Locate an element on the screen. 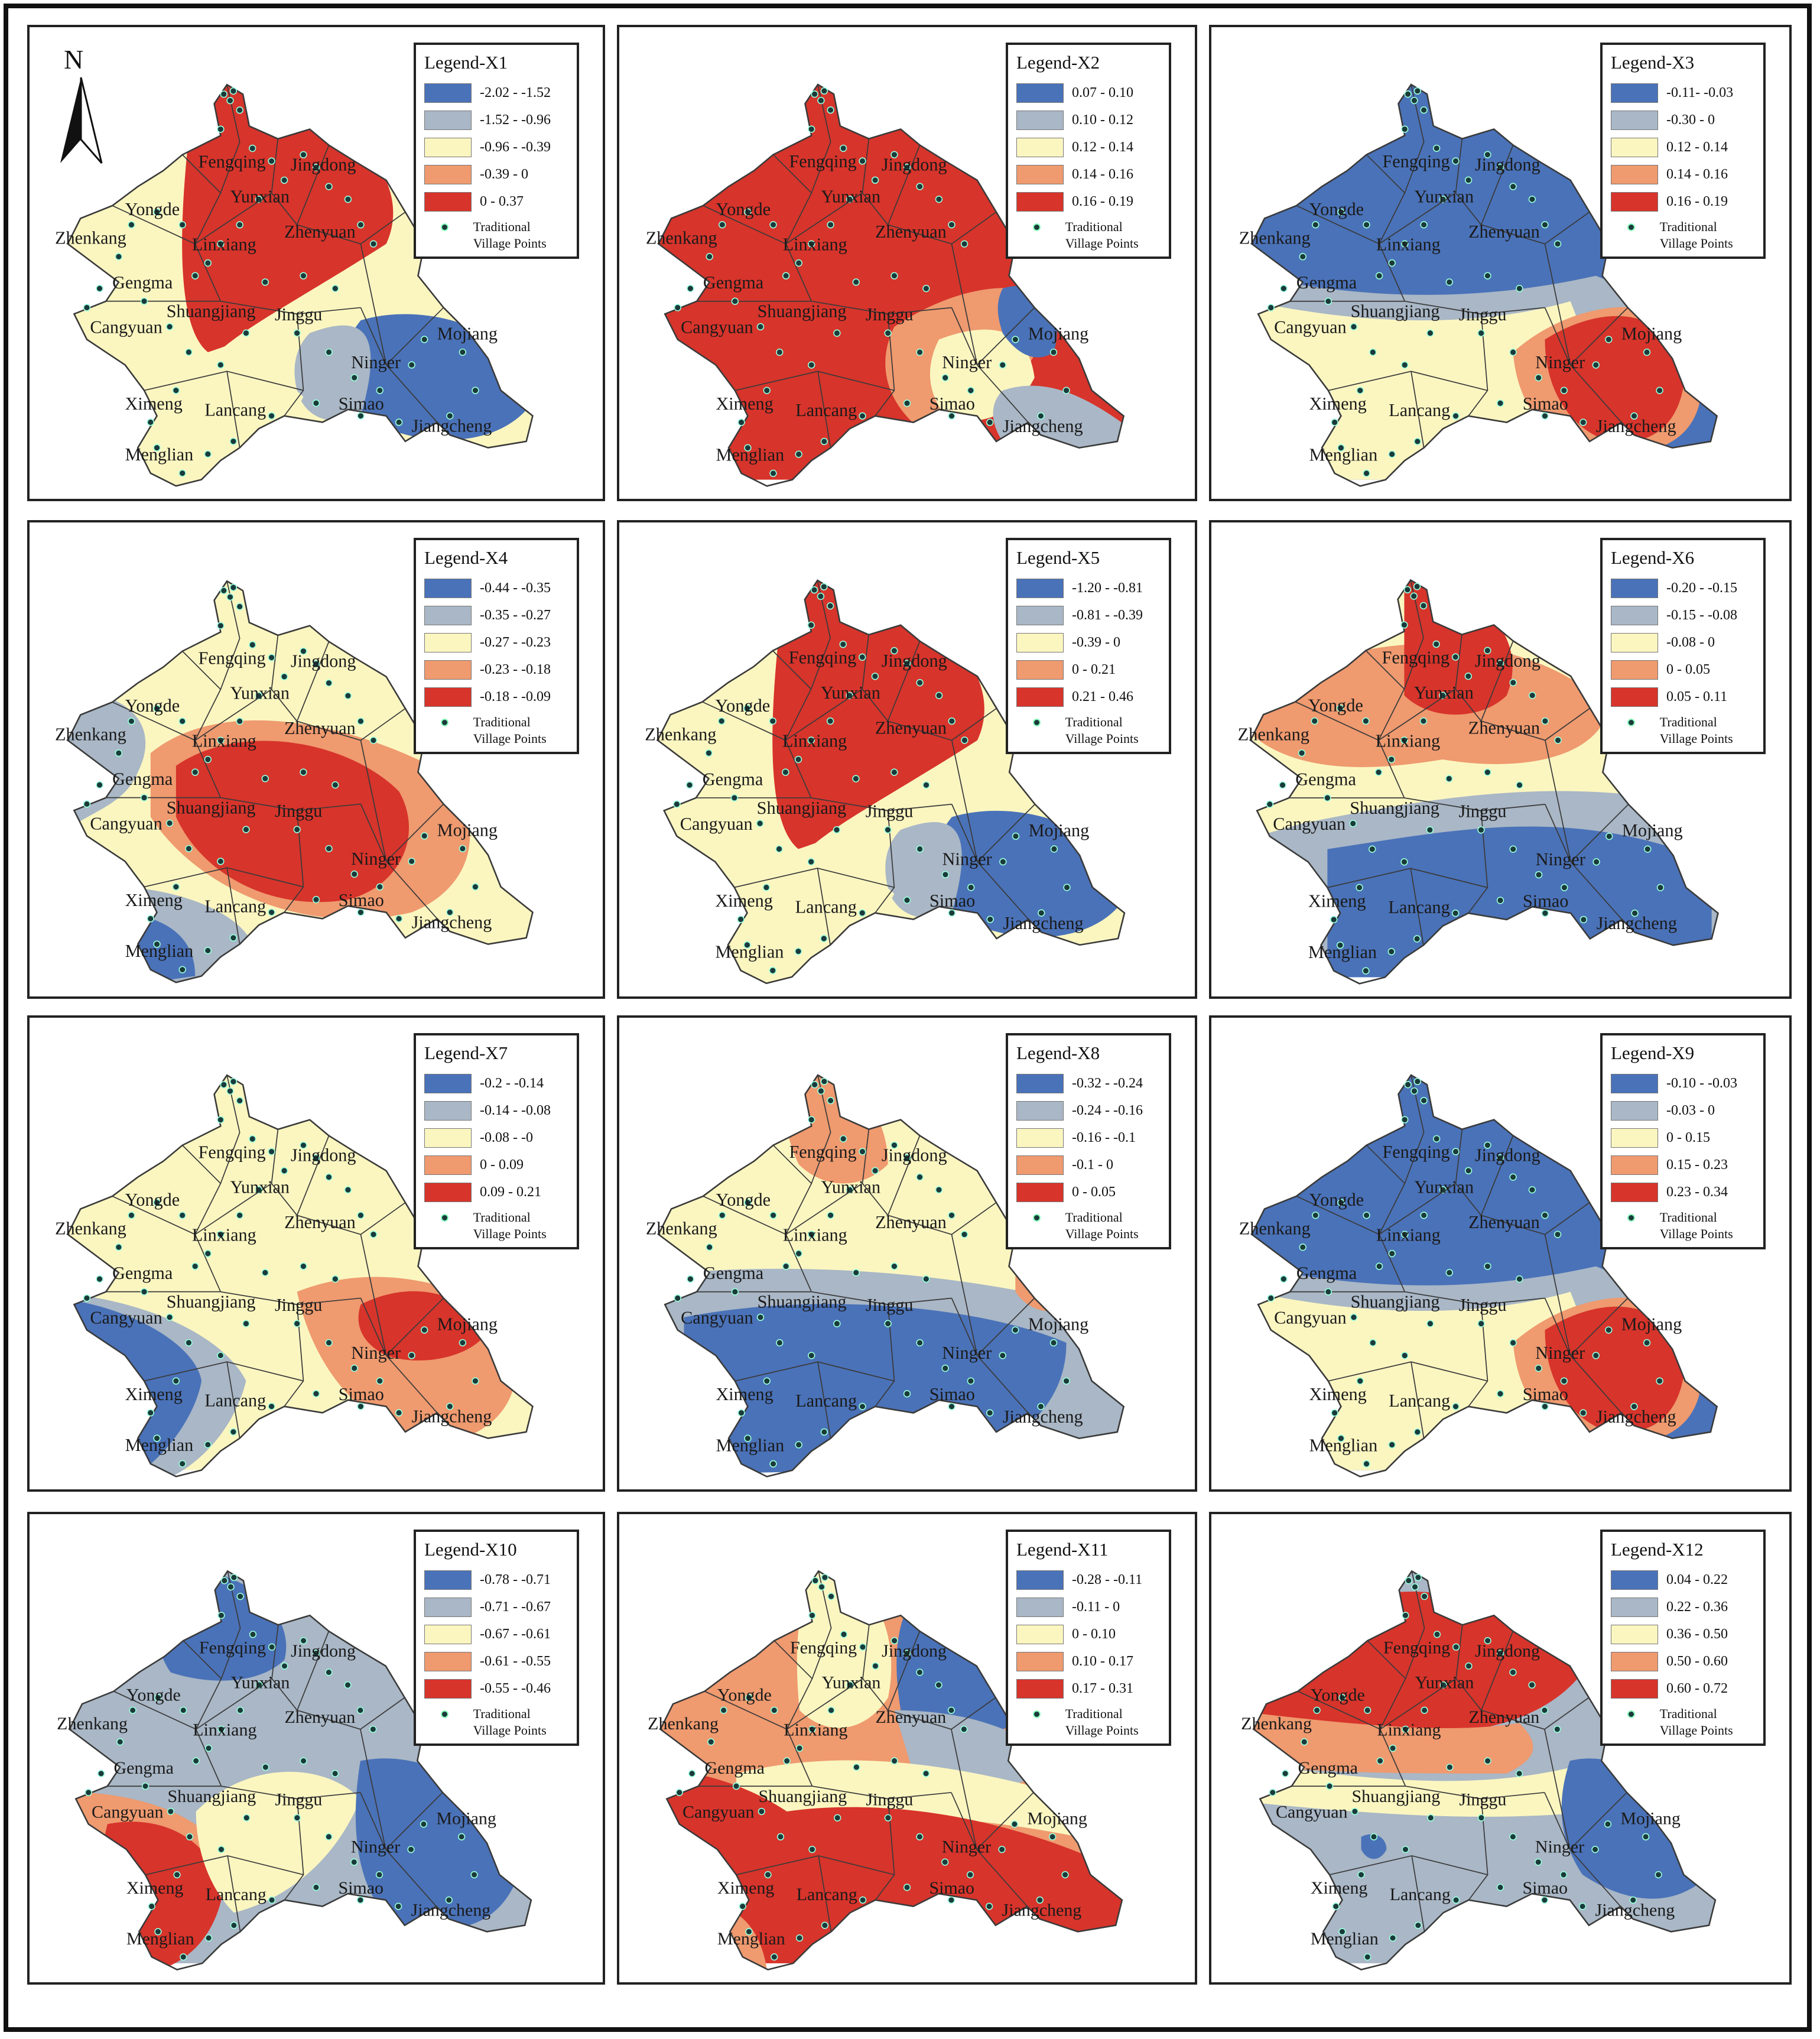 This screenshot has width=1820, height=2039. legend-class-label: 0.05 - 0.11 is located at coordinates (1697, 696).